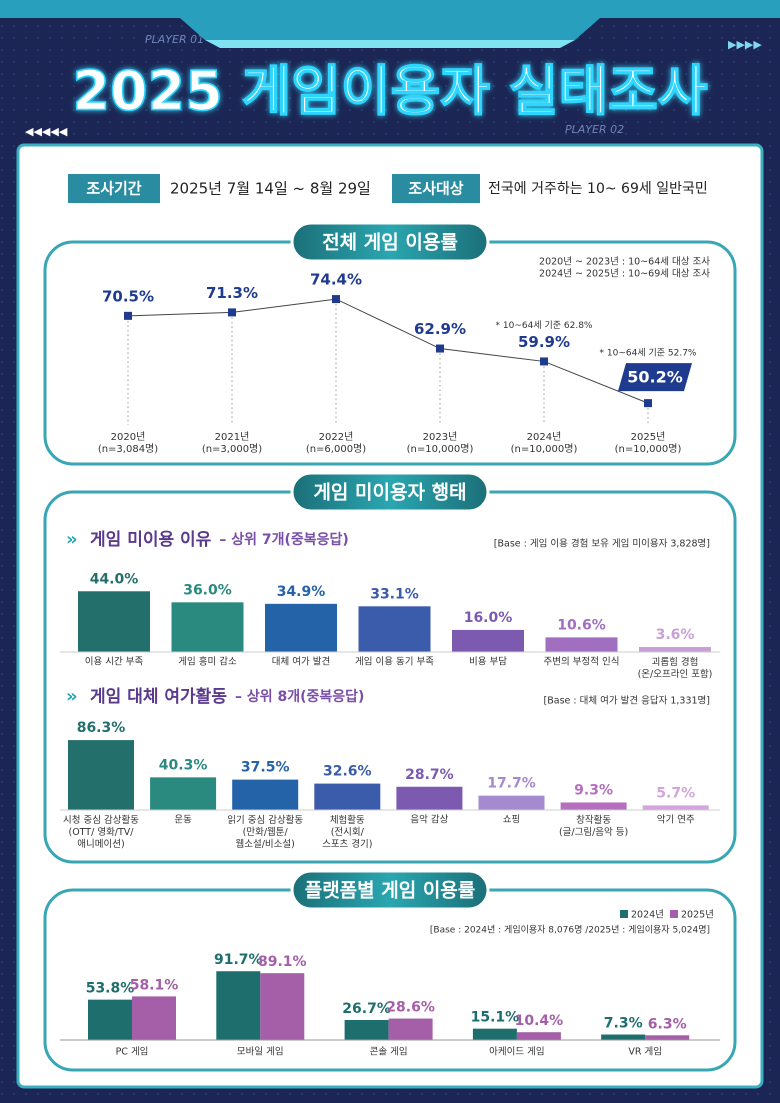 The height and width of the screenshot is (1103, 780). I want to click on x-tick-label: 2023년, so click(440, 437).